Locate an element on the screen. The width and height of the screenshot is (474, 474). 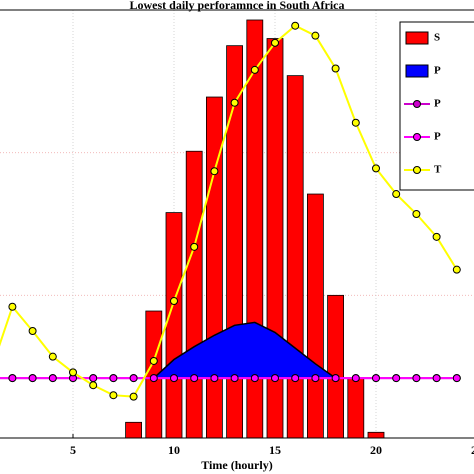
legend-box is located at coordinates (436, 106).